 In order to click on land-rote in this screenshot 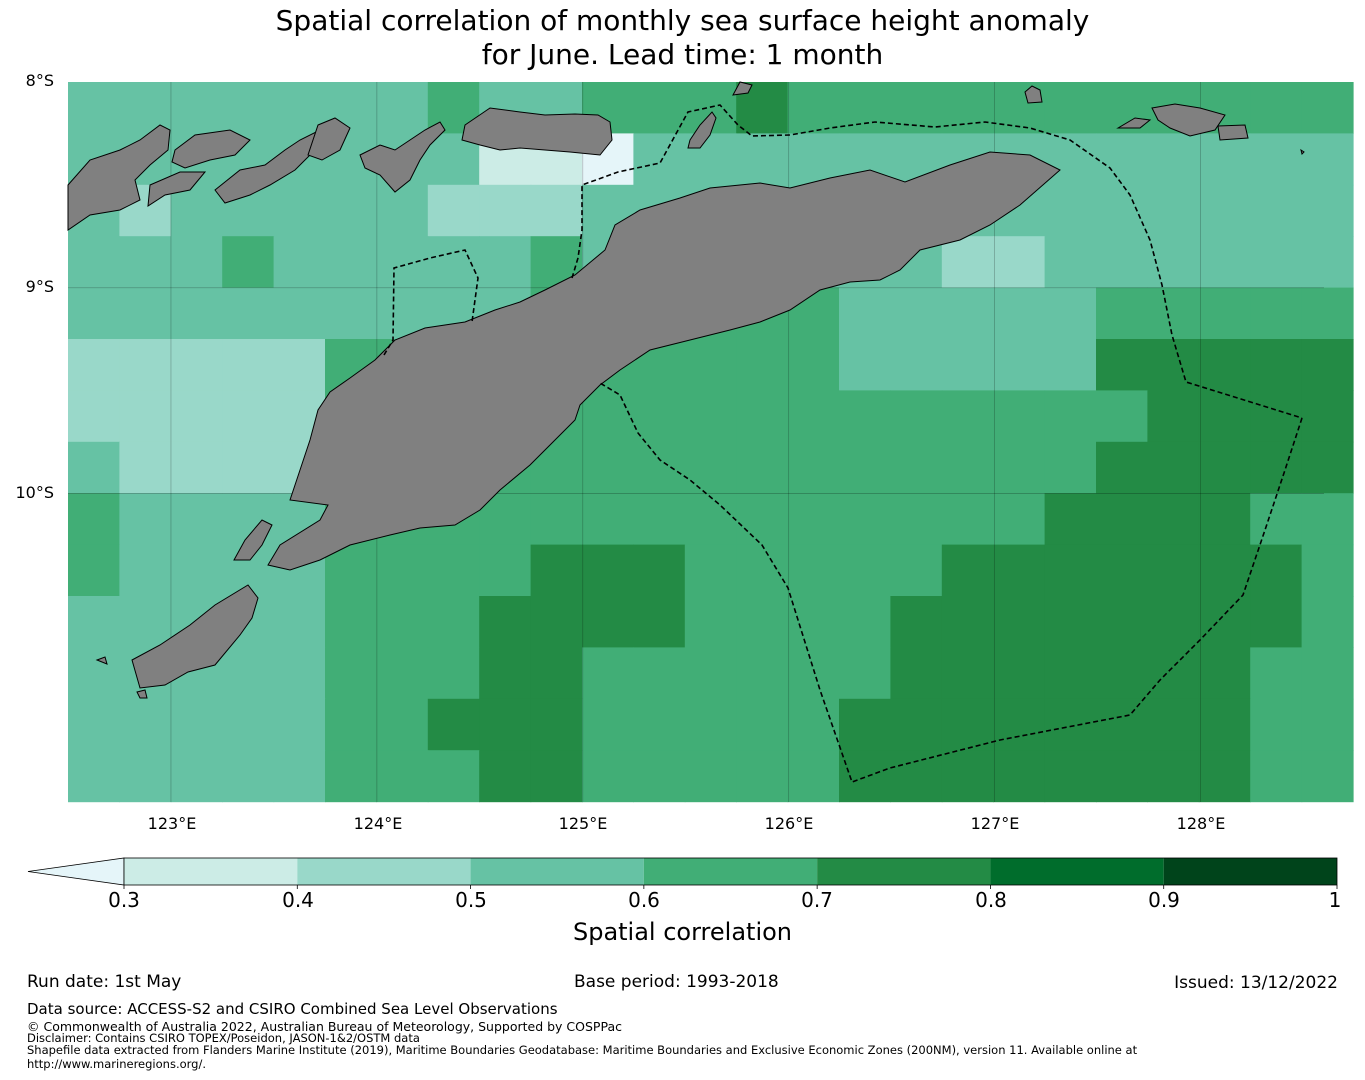, I will do `click(253, 540)`.